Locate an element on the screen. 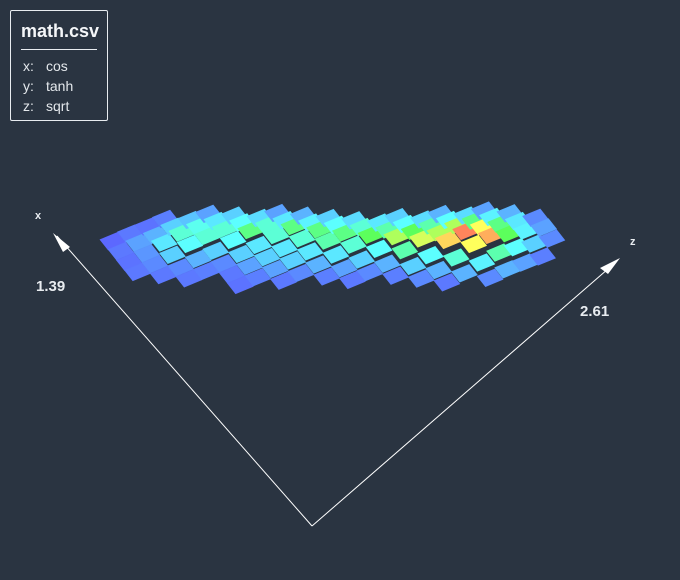  info-row-y: y: tanh is located at coordinates (48, 86).